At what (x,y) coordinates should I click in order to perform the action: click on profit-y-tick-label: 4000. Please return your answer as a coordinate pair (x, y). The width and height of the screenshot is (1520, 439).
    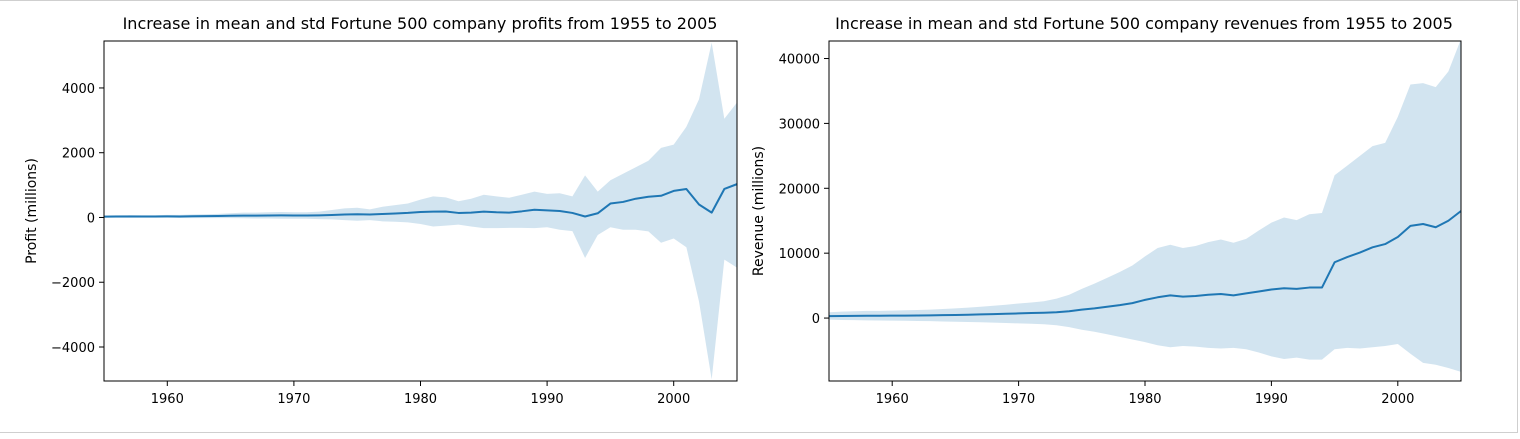
    Looking at the image, I should click on (78, 89).